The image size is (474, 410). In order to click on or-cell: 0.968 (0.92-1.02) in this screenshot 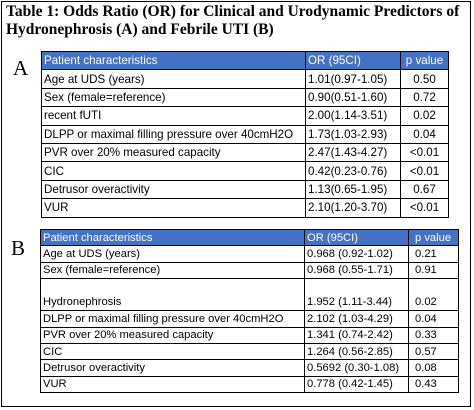, I will do `click(356, 254)`.